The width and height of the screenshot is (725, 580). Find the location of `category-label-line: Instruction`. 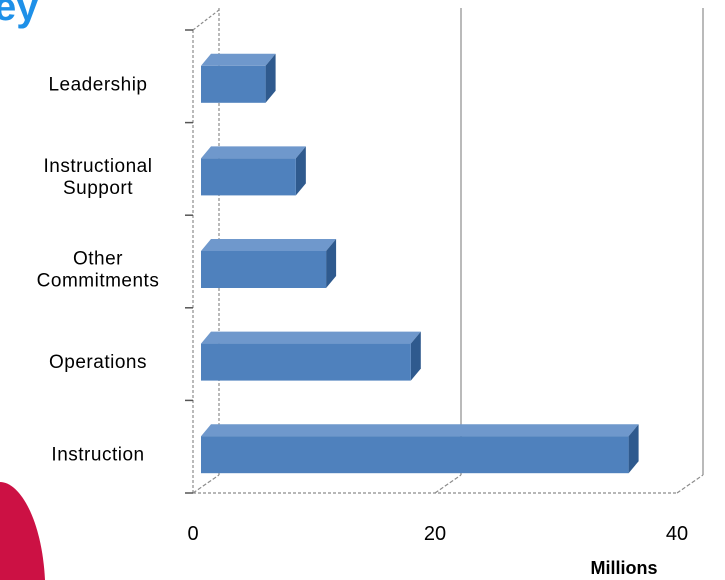

category-label-line: Instruction is located at coordinates (97, 455).